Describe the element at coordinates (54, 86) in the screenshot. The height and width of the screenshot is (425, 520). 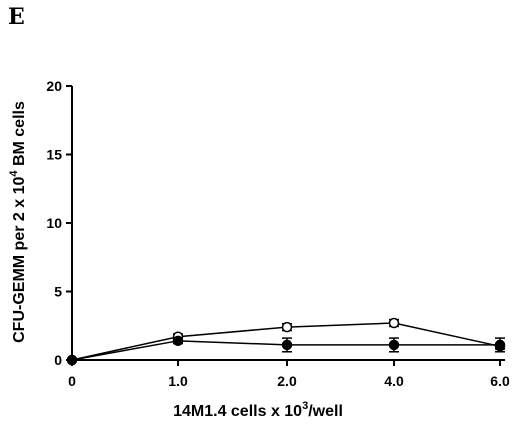
I see `y-tick-label: 20` at that location.